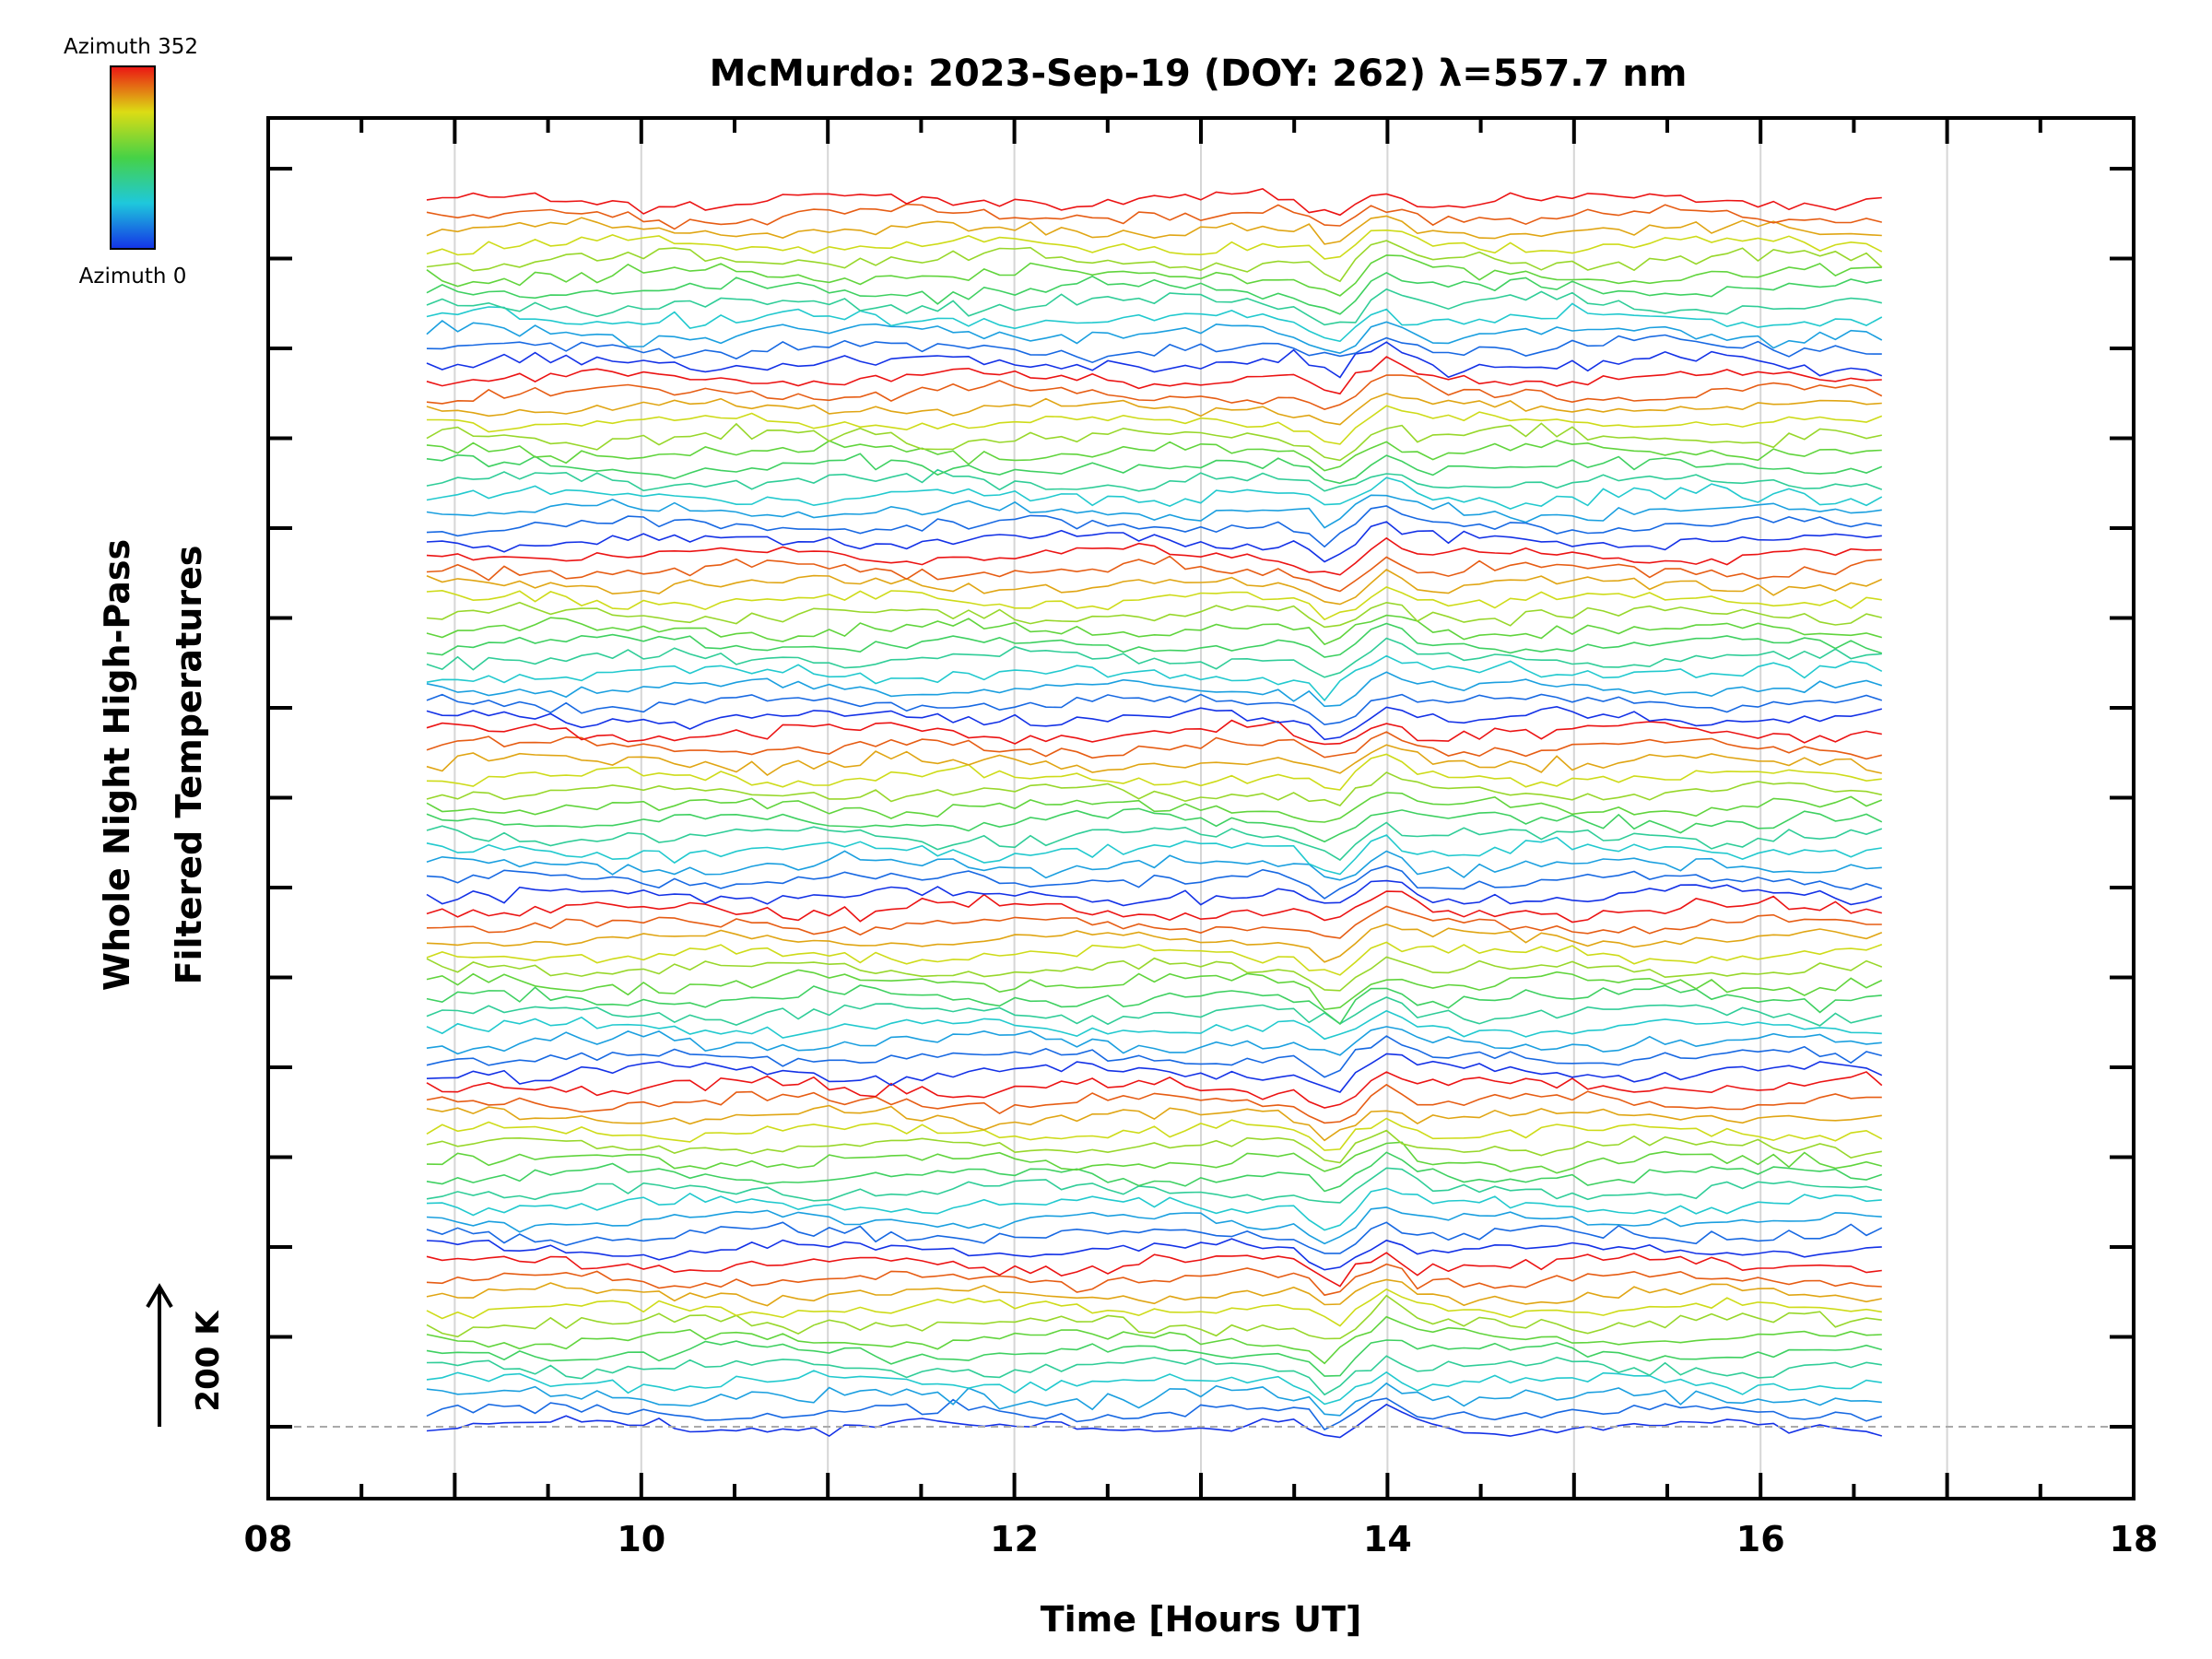 The image size is (2212, 1659). What do you see at coordinates (186, 1355) in the screenshot?
I see `scale-bar: 200 K` at bounding box center [186, 1355].